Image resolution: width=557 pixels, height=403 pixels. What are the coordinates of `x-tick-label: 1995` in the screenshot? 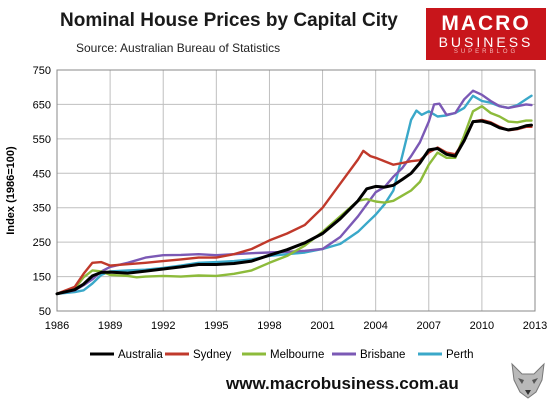 It's located at (216, 326).